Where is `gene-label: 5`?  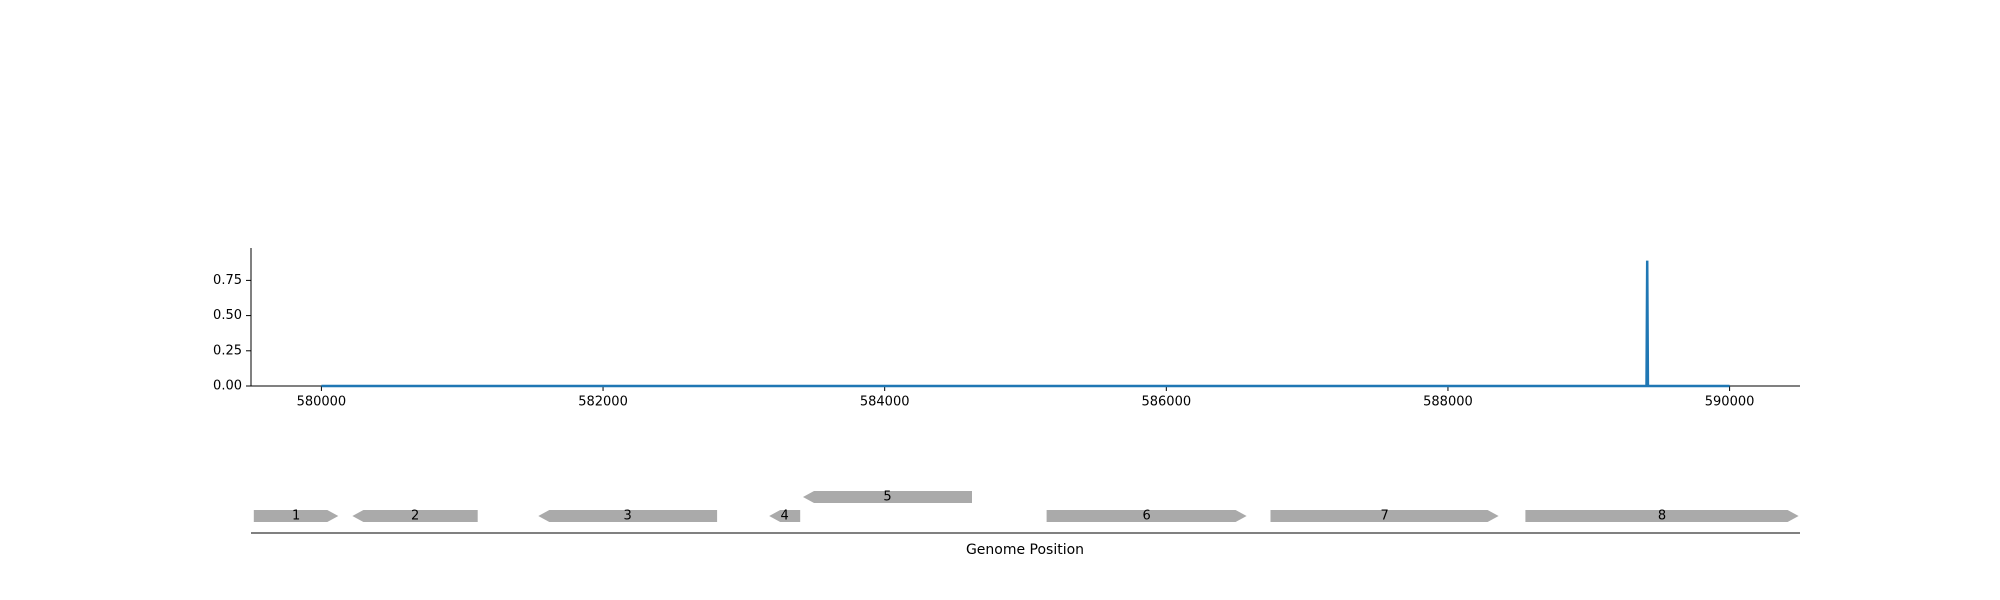 gene-label: 5 is located at coordinates (887, 497).